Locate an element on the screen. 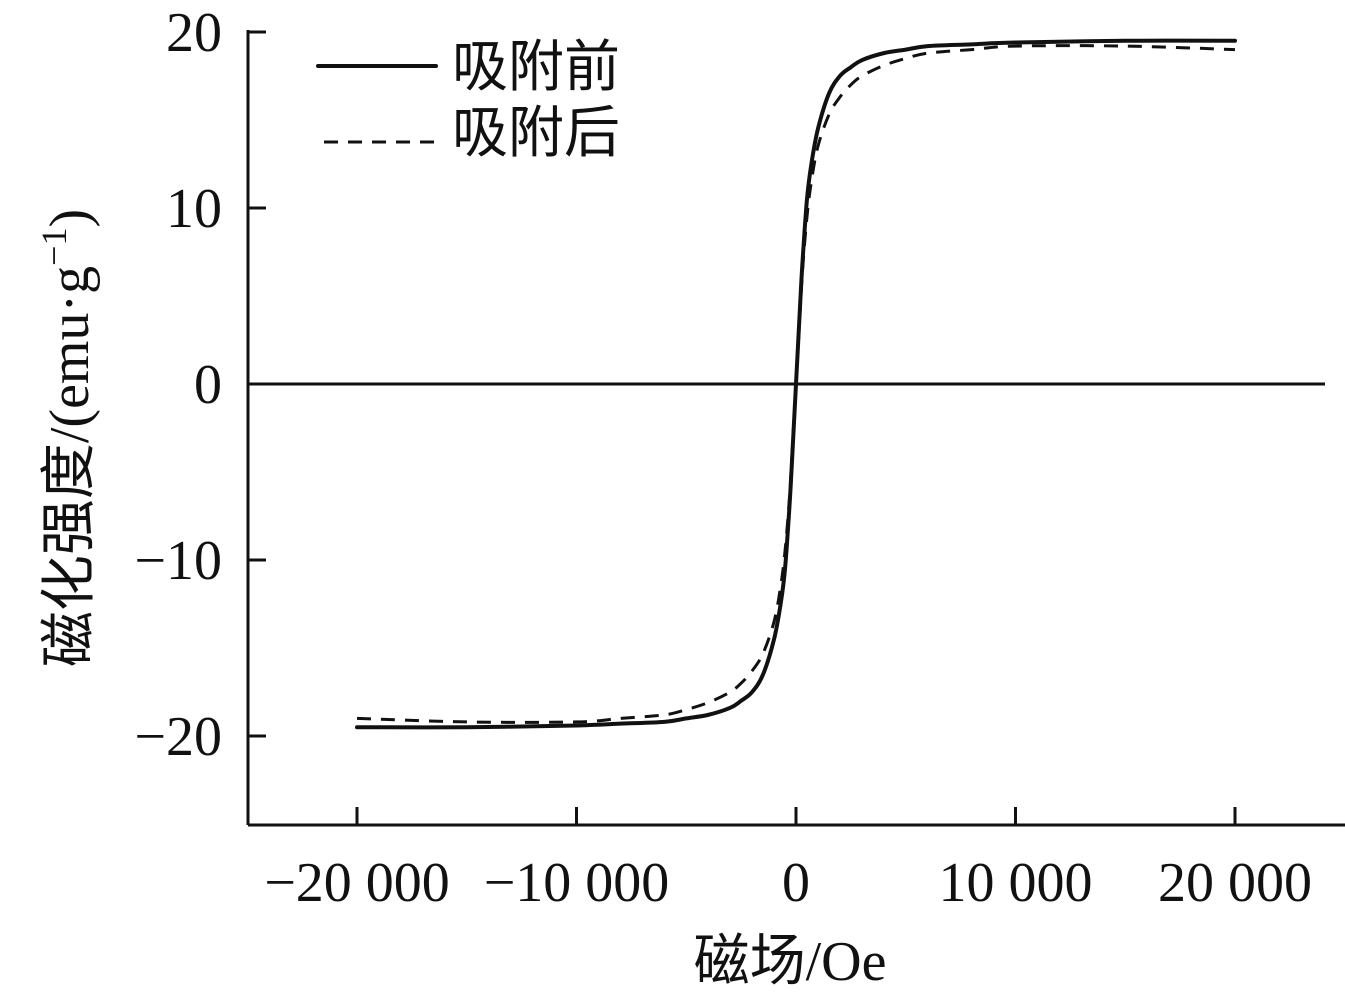  x-tick-label: −20 000 is located at coordinates (357, 883).